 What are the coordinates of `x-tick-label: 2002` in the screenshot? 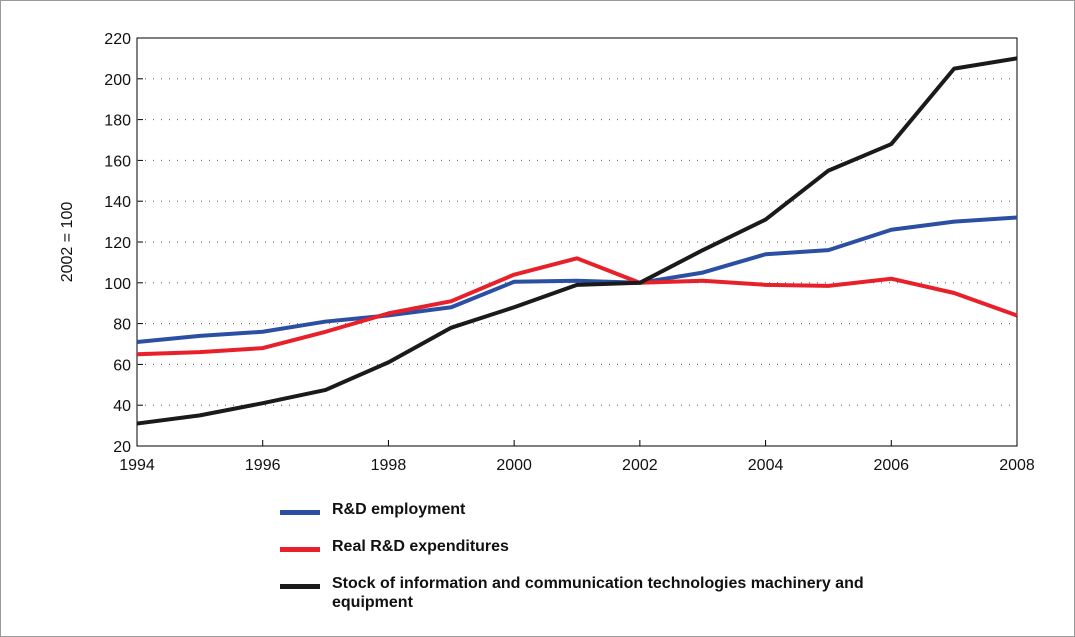 It's located at (640, 465).